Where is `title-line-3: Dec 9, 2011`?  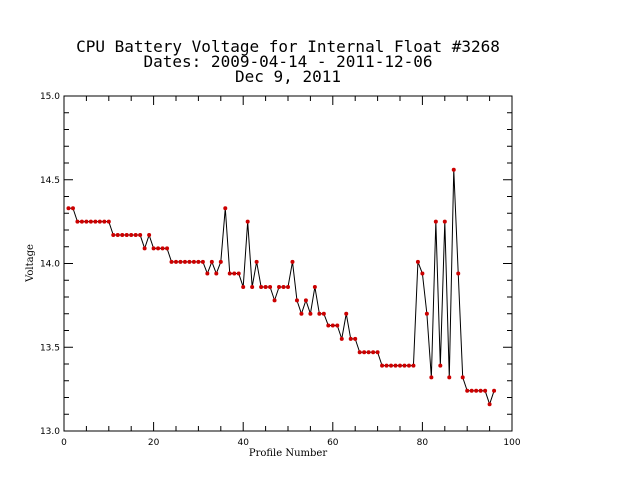 title-line-3: Dec 9, 2011 is located at coordinates (288, 76).